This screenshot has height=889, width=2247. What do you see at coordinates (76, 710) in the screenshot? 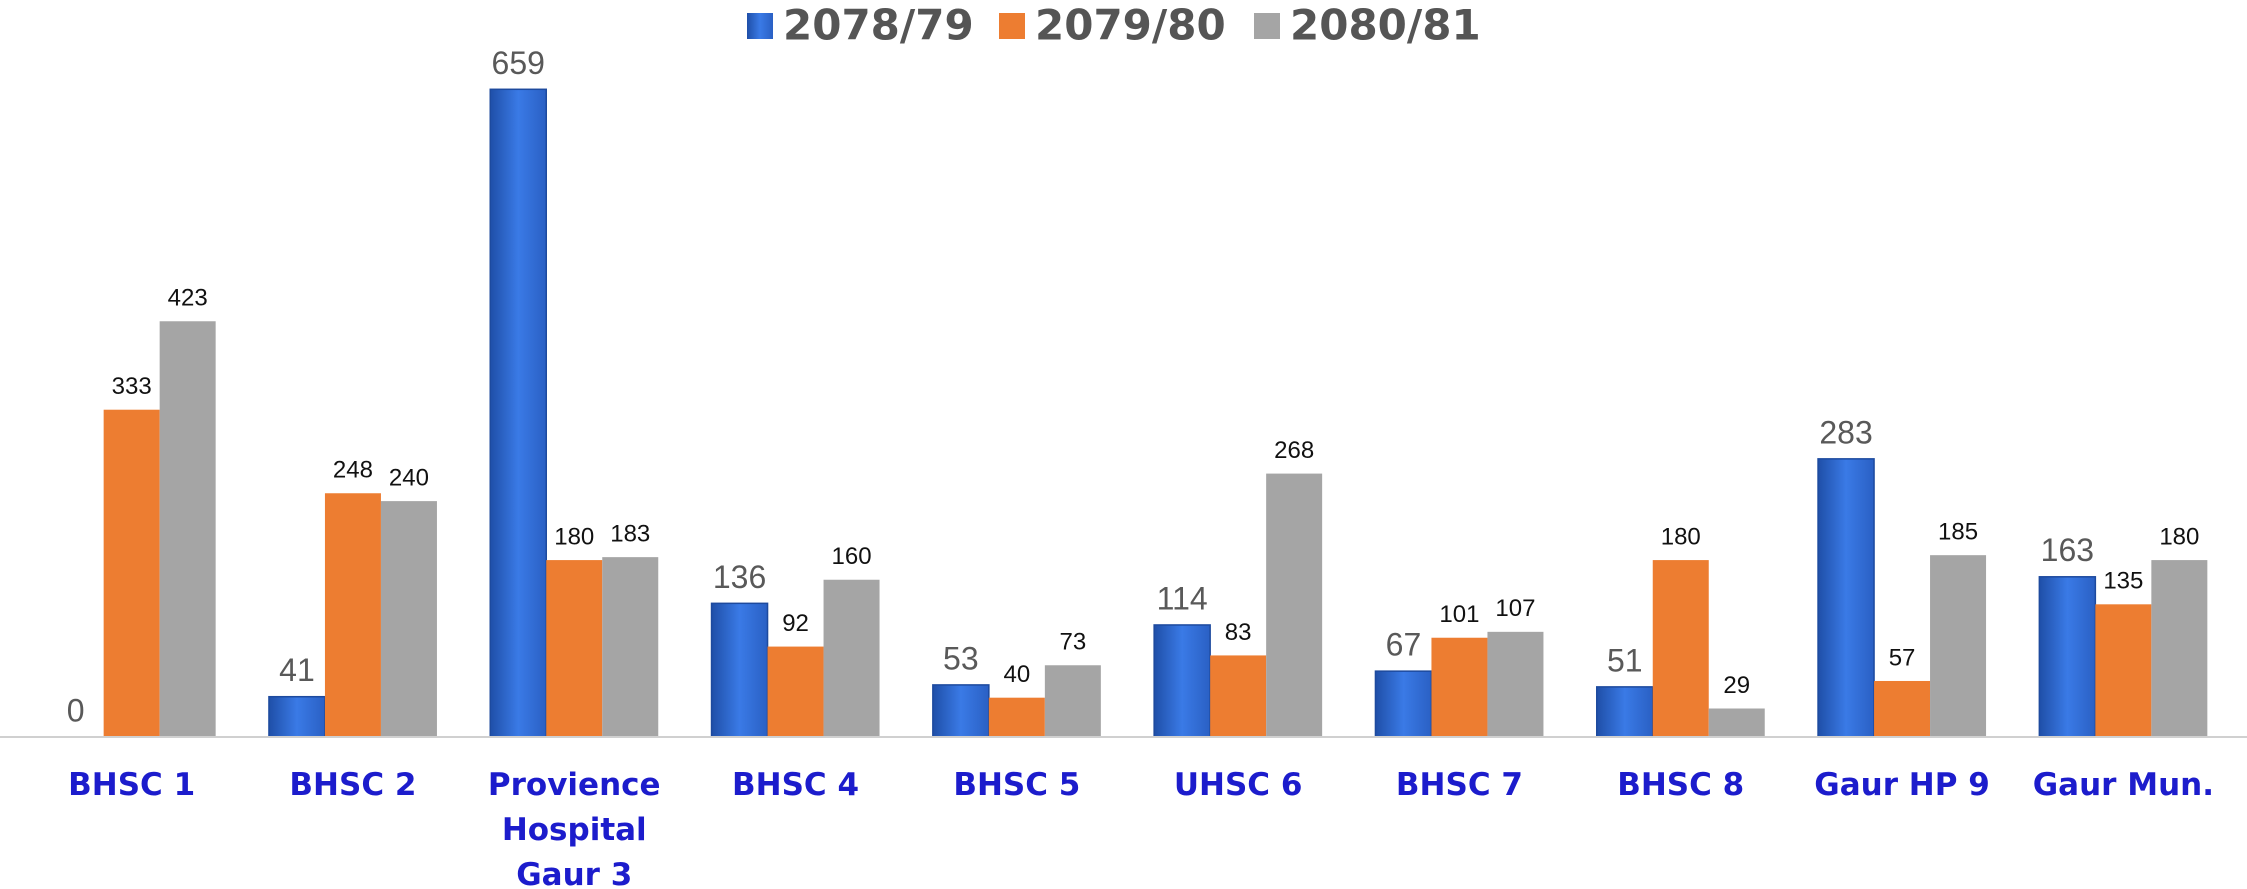
I see `data-label: 0` at bounding box center [76, 710].